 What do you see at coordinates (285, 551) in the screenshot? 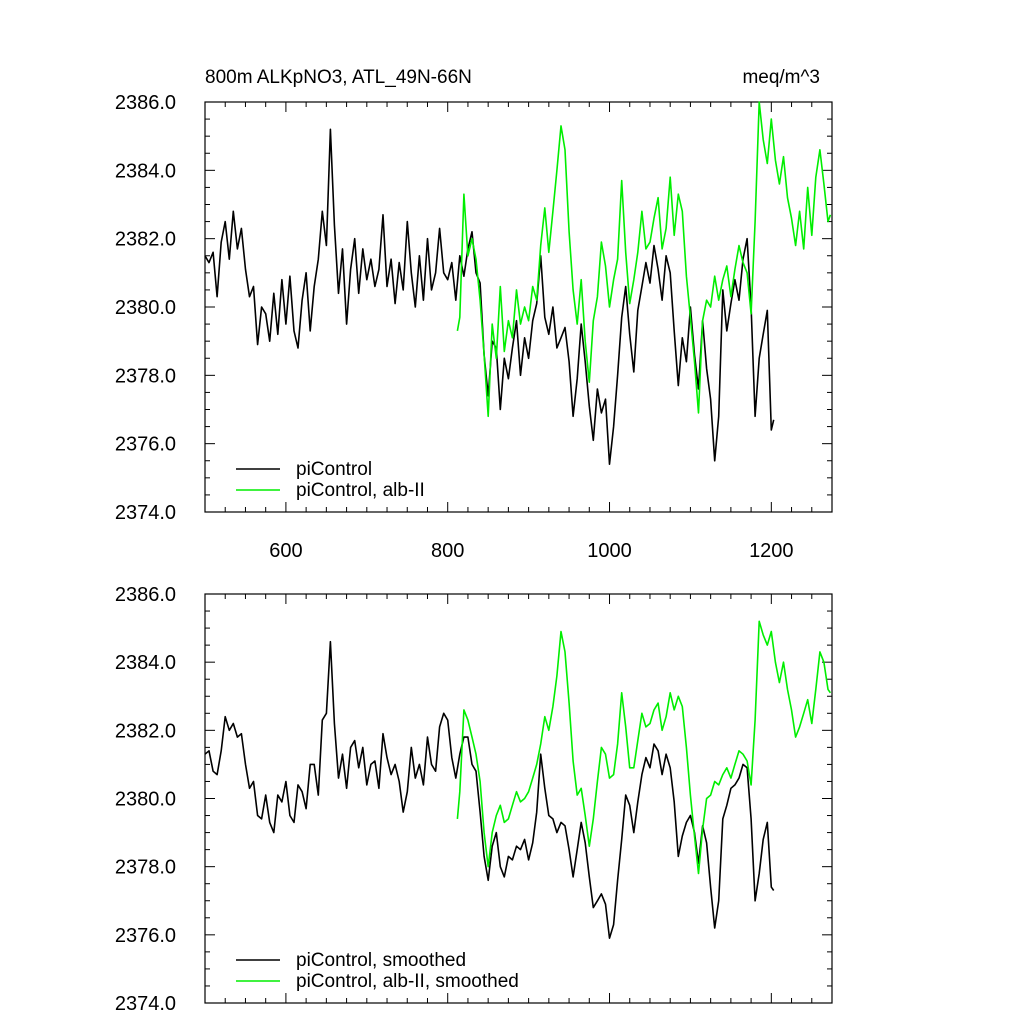
I see `x-tick-label: 600` at bounding box center [285, 551].